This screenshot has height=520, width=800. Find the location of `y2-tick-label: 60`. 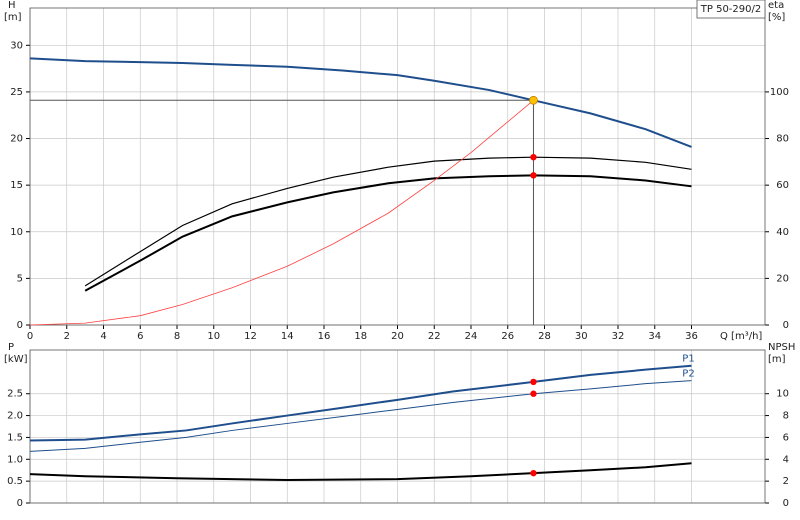

y2-tick-label: 60 is located at coordinates (782, 185).